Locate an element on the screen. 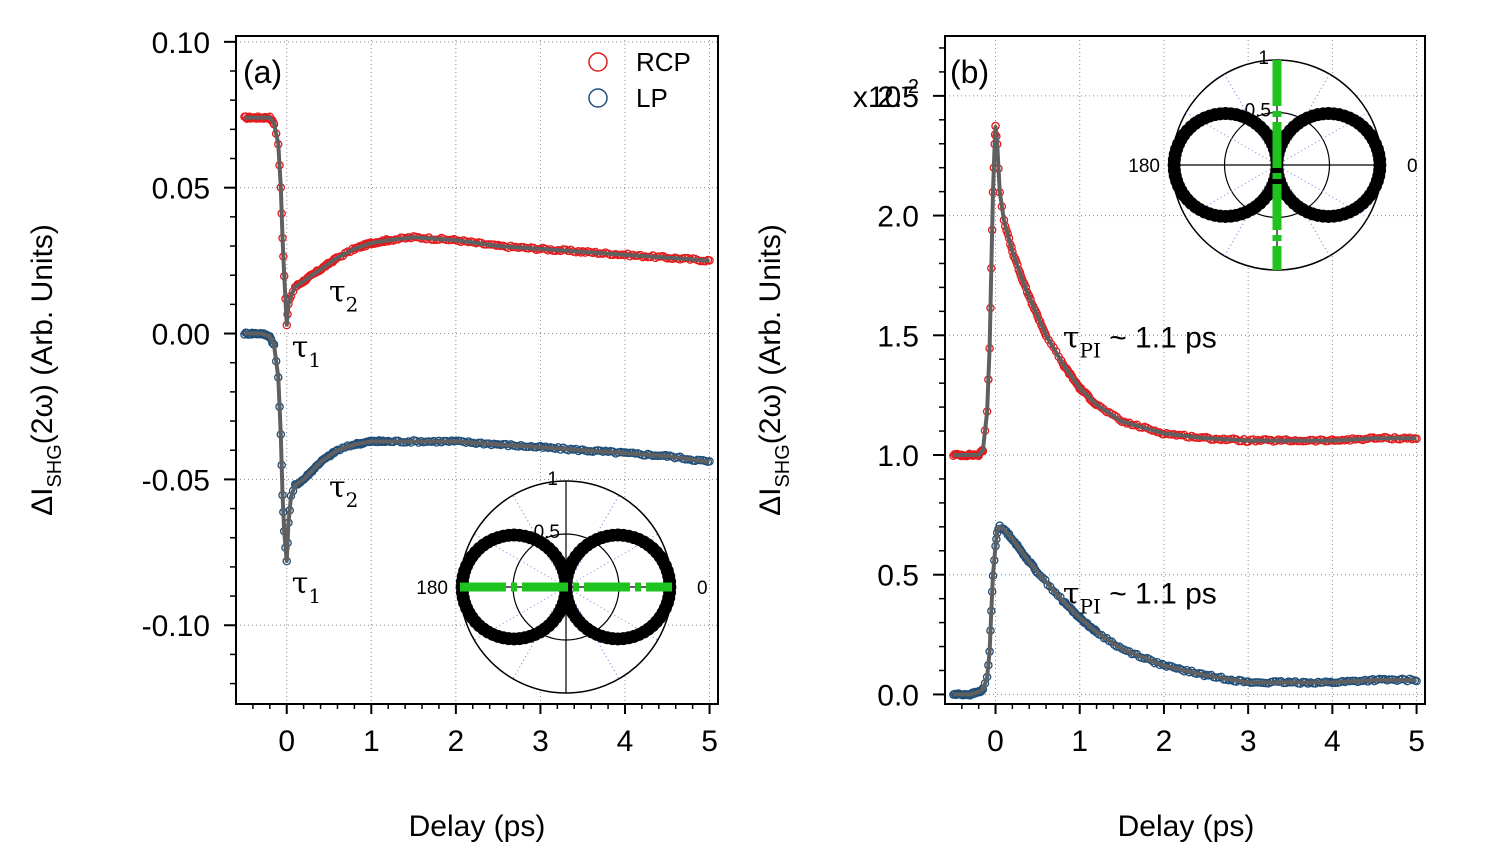 This screenshot has width=1510, height=850. legend-label-lp: LP is located at coordinates (652, 98).